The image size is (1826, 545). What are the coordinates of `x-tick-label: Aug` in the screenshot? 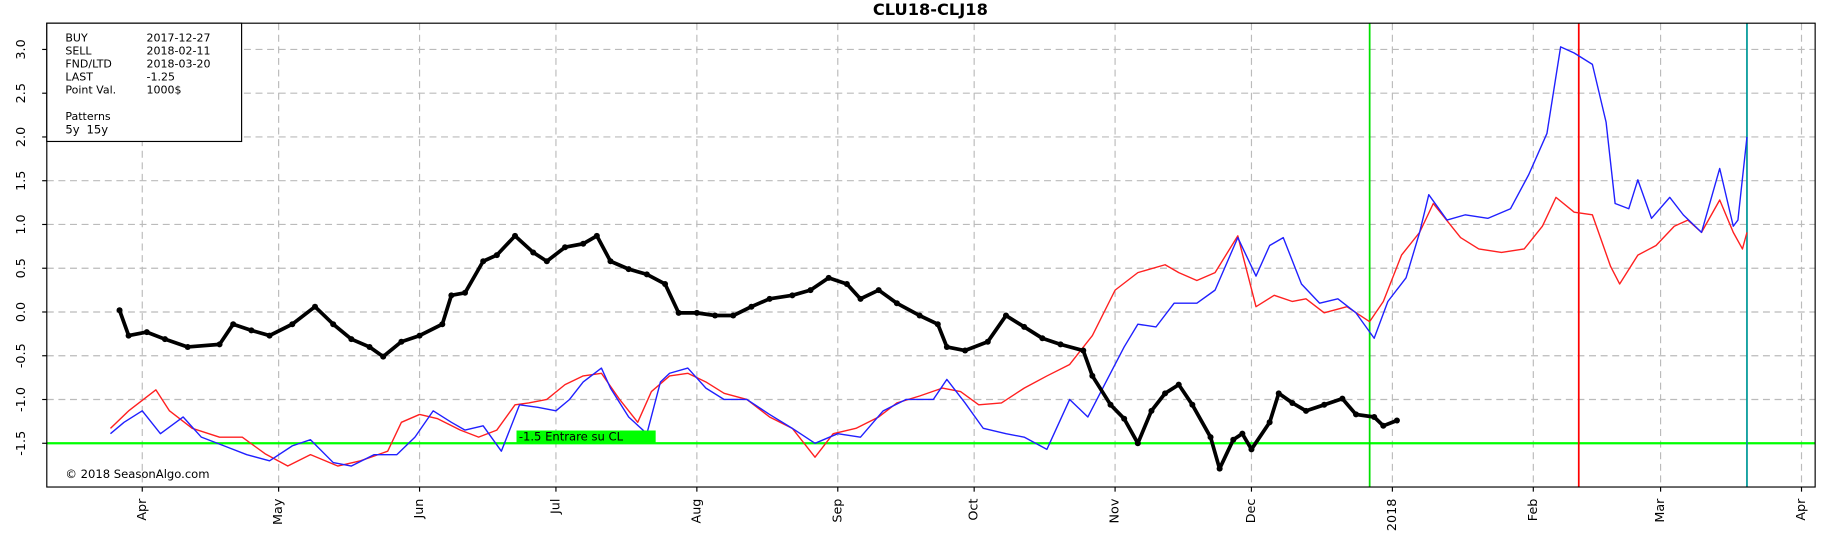 It's located at (696, 511).